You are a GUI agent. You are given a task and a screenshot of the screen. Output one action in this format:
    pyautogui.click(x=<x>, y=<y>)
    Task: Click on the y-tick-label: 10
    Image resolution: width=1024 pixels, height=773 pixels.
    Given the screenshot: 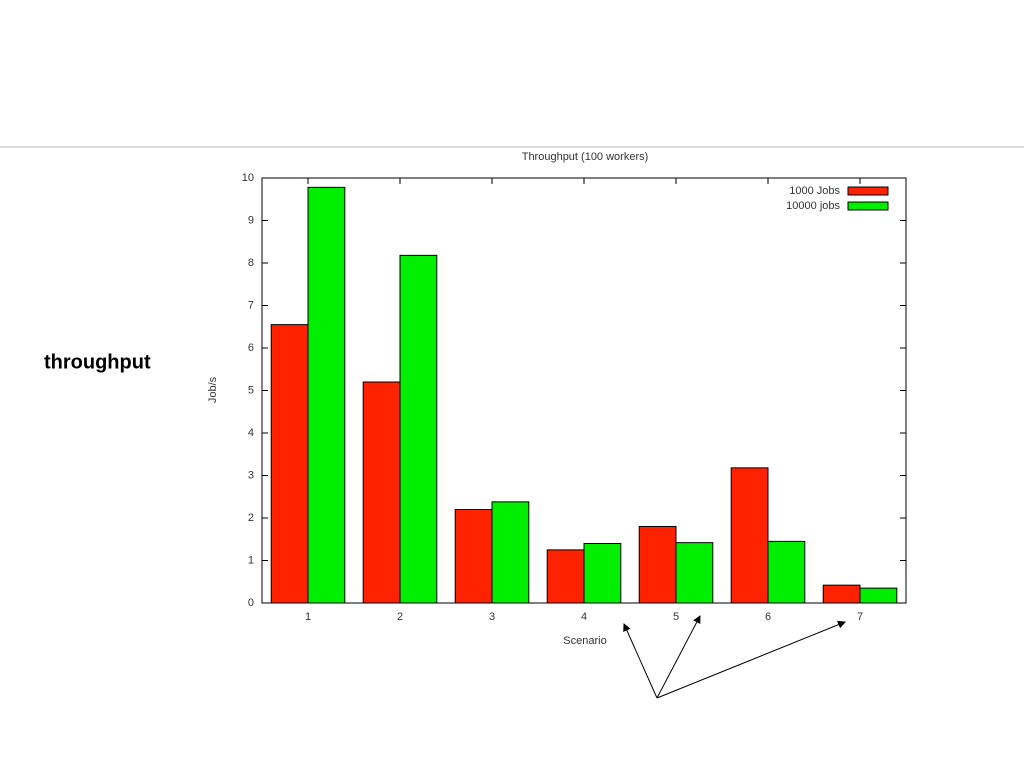 What is the action you would take?
    pyautogui.click(x=248, y=178)
    